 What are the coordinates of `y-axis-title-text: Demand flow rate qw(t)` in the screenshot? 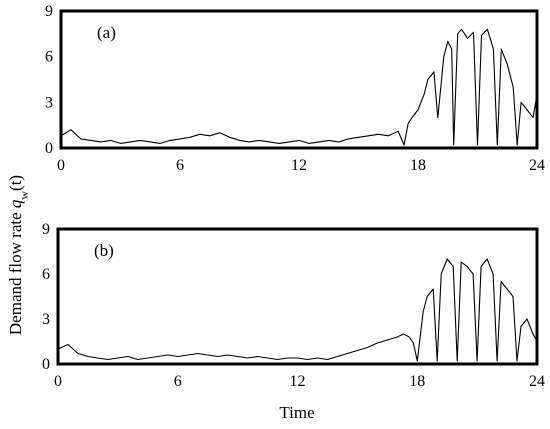 It's located at (18, 255).